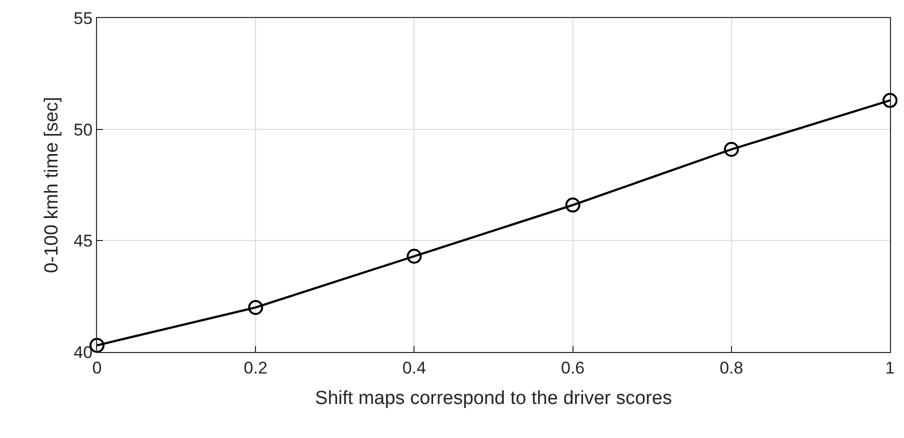  What do you see at coordinates (52, 185) in the screenshot?
I see `y-axis-title: 0-100 kmh time [sec]` at bounding box center [52, 185].